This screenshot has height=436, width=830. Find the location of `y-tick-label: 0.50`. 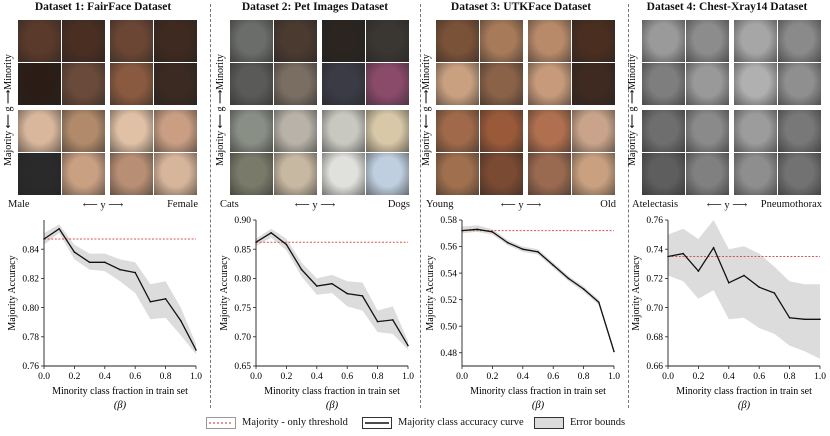

y-tick-label: 0.50 is located at coordinates (448, 327).